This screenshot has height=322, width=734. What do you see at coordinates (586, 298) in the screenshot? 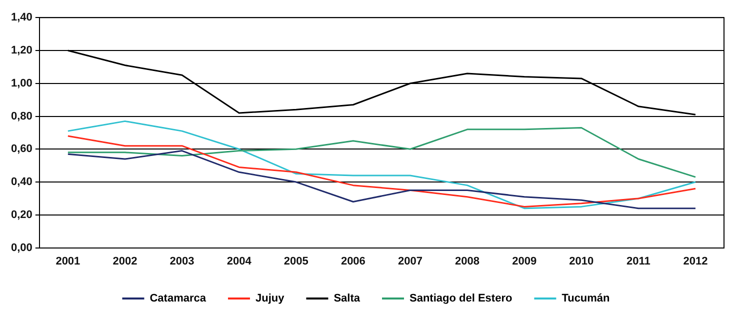
I see `legend-label: Tucumán` at bounding box center [586, 298].